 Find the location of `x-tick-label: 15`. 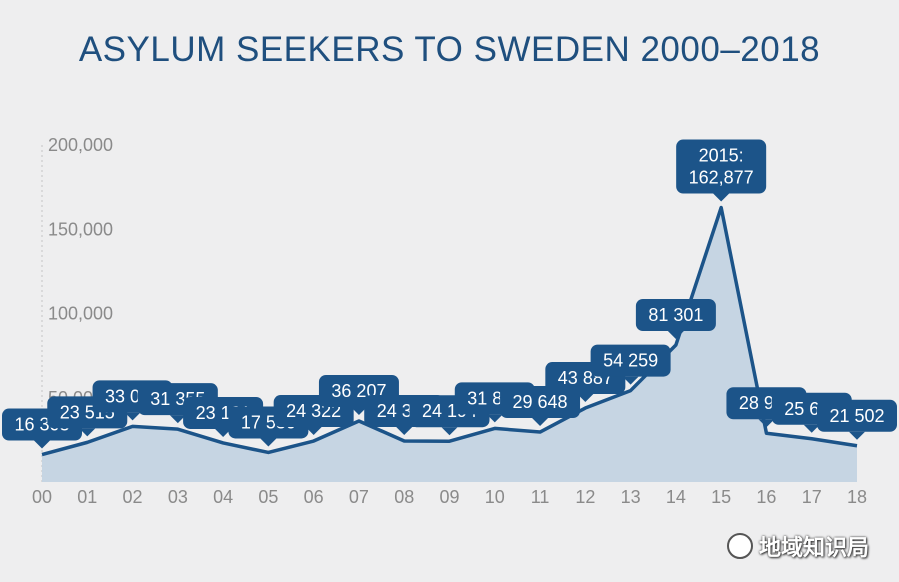

x-tick-label: 15 is located at coordinates (721, 497).